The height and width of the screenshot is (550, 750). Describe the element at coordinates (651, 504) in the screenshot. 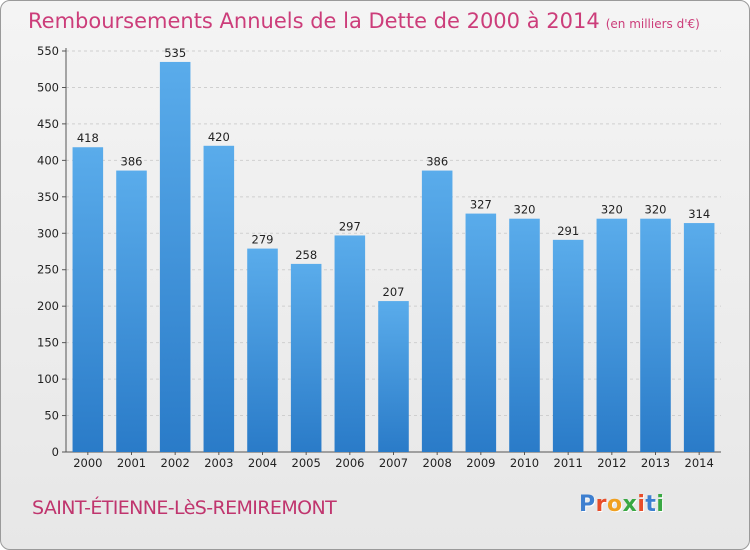

I see `logo-letter: t` at that location.